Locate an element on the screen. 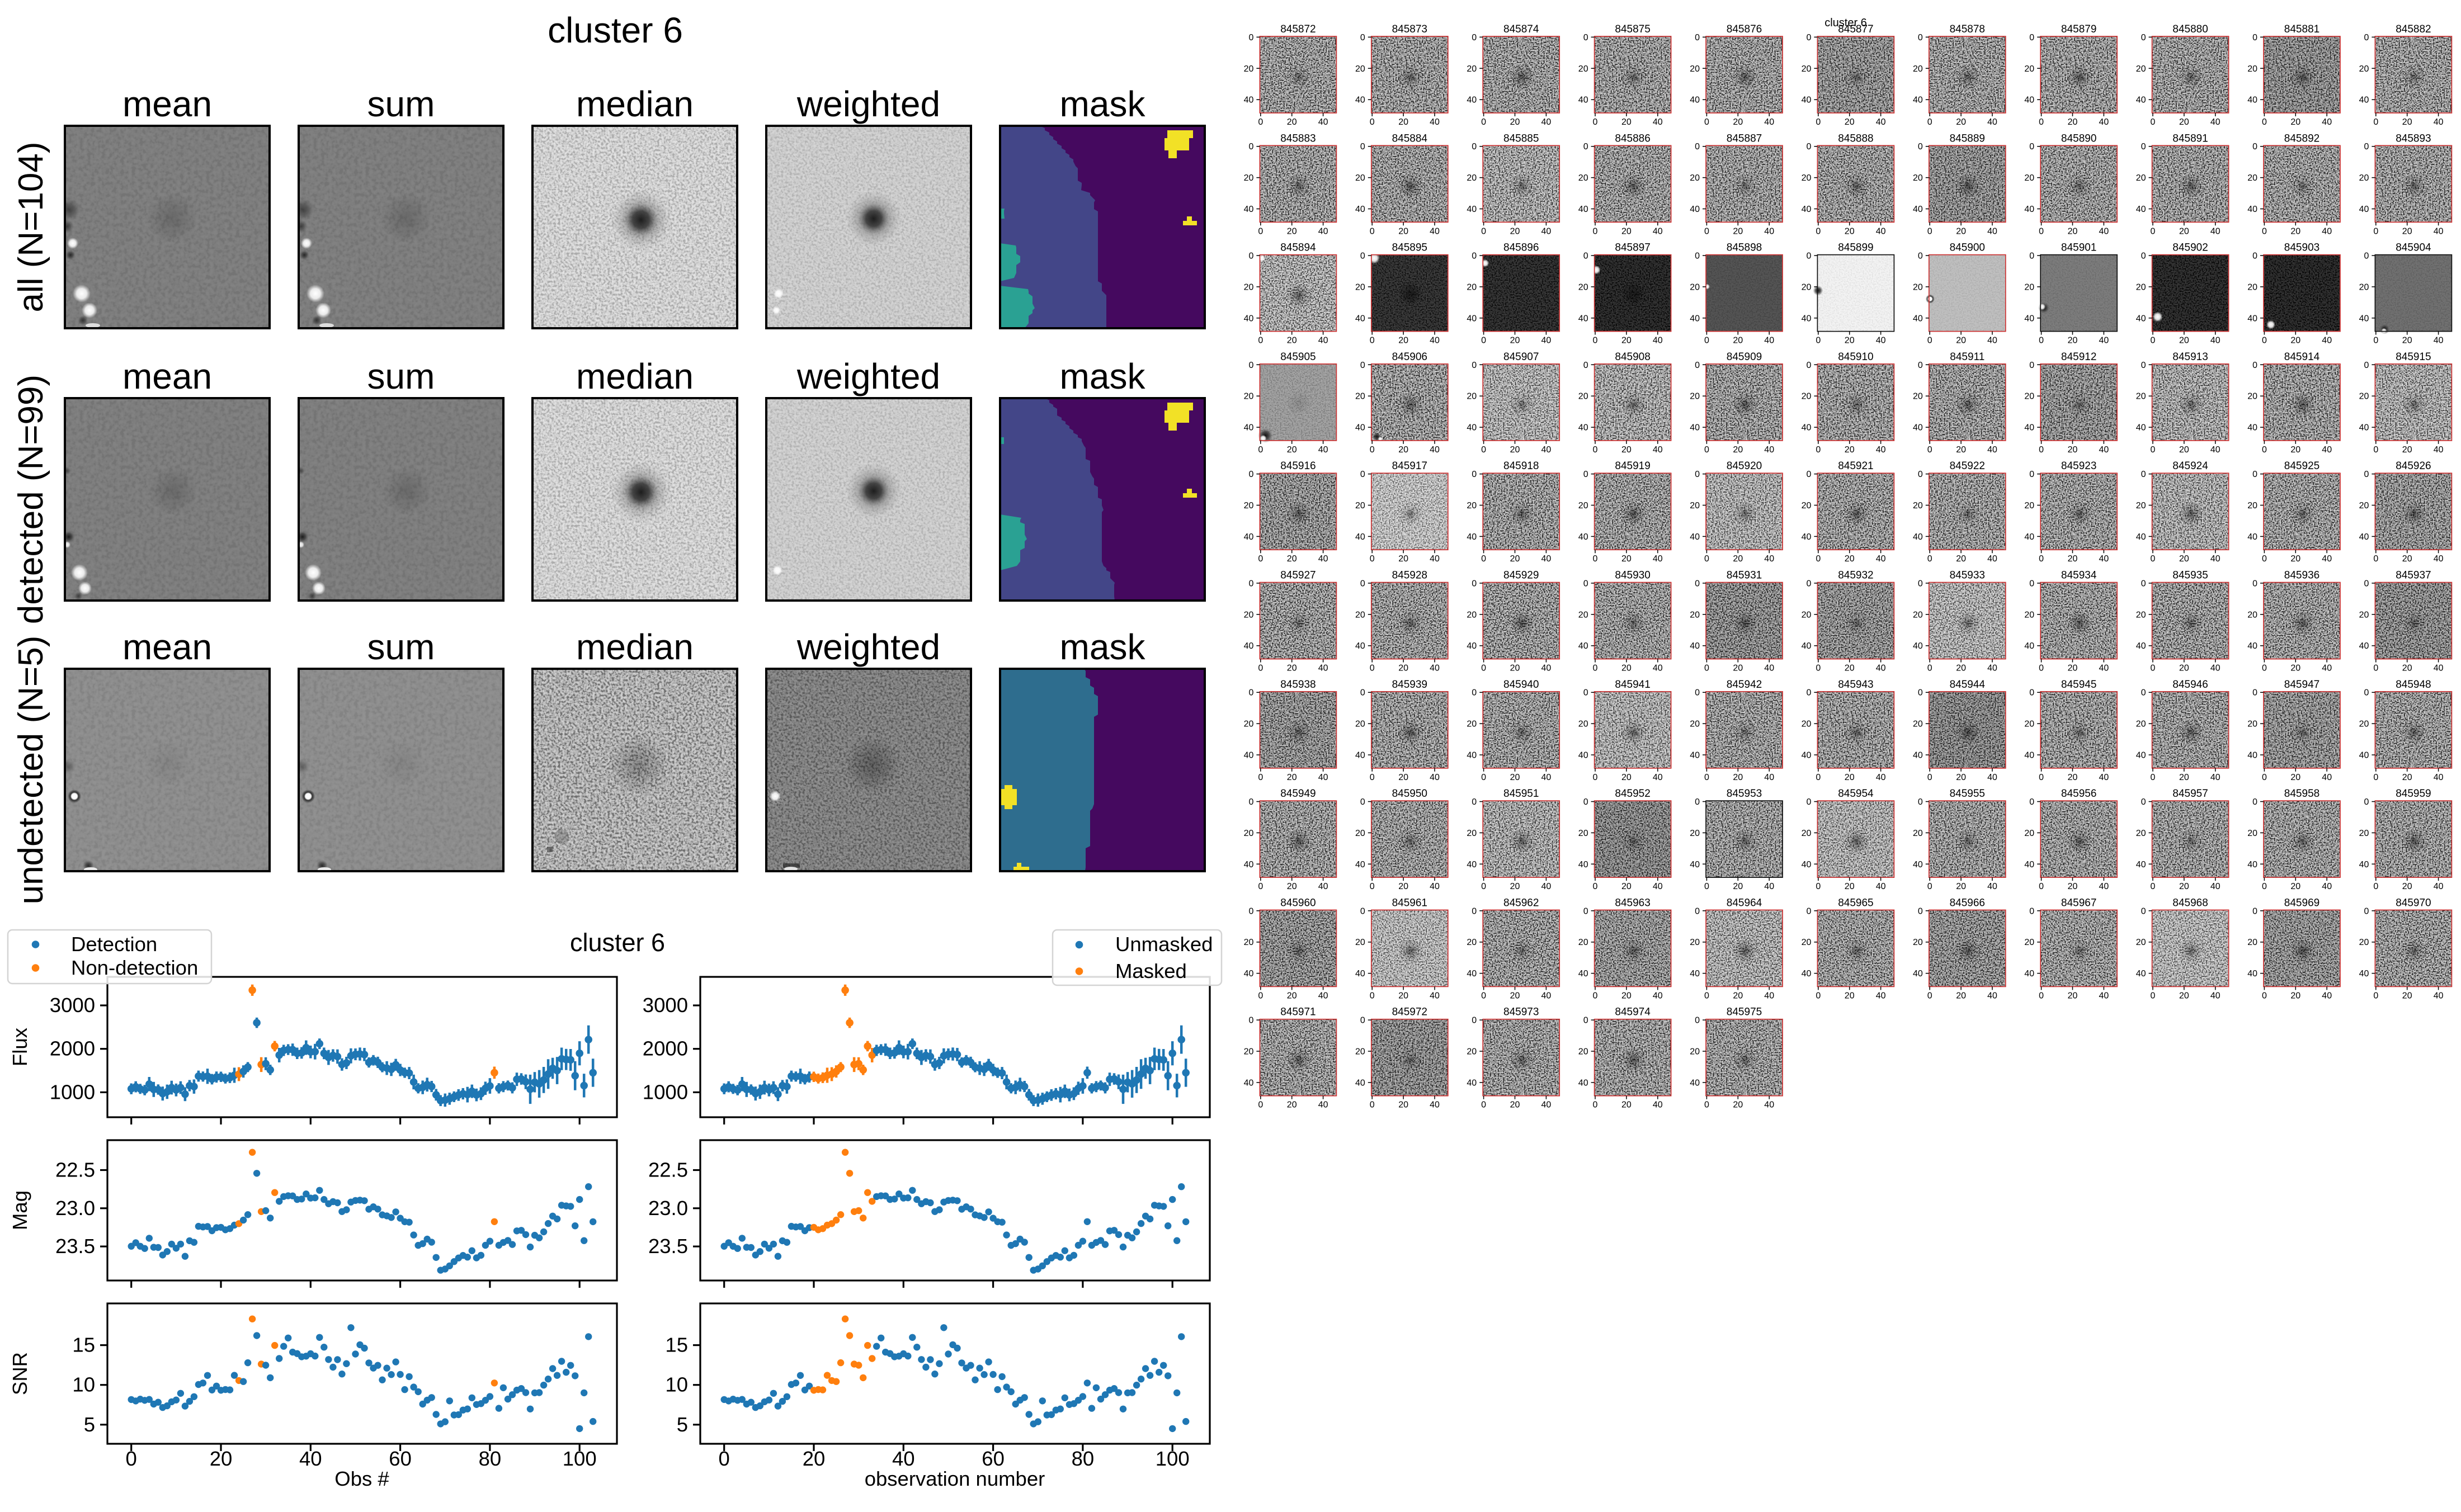  svg-text: 845927 is located at coordinates (1298, 576).